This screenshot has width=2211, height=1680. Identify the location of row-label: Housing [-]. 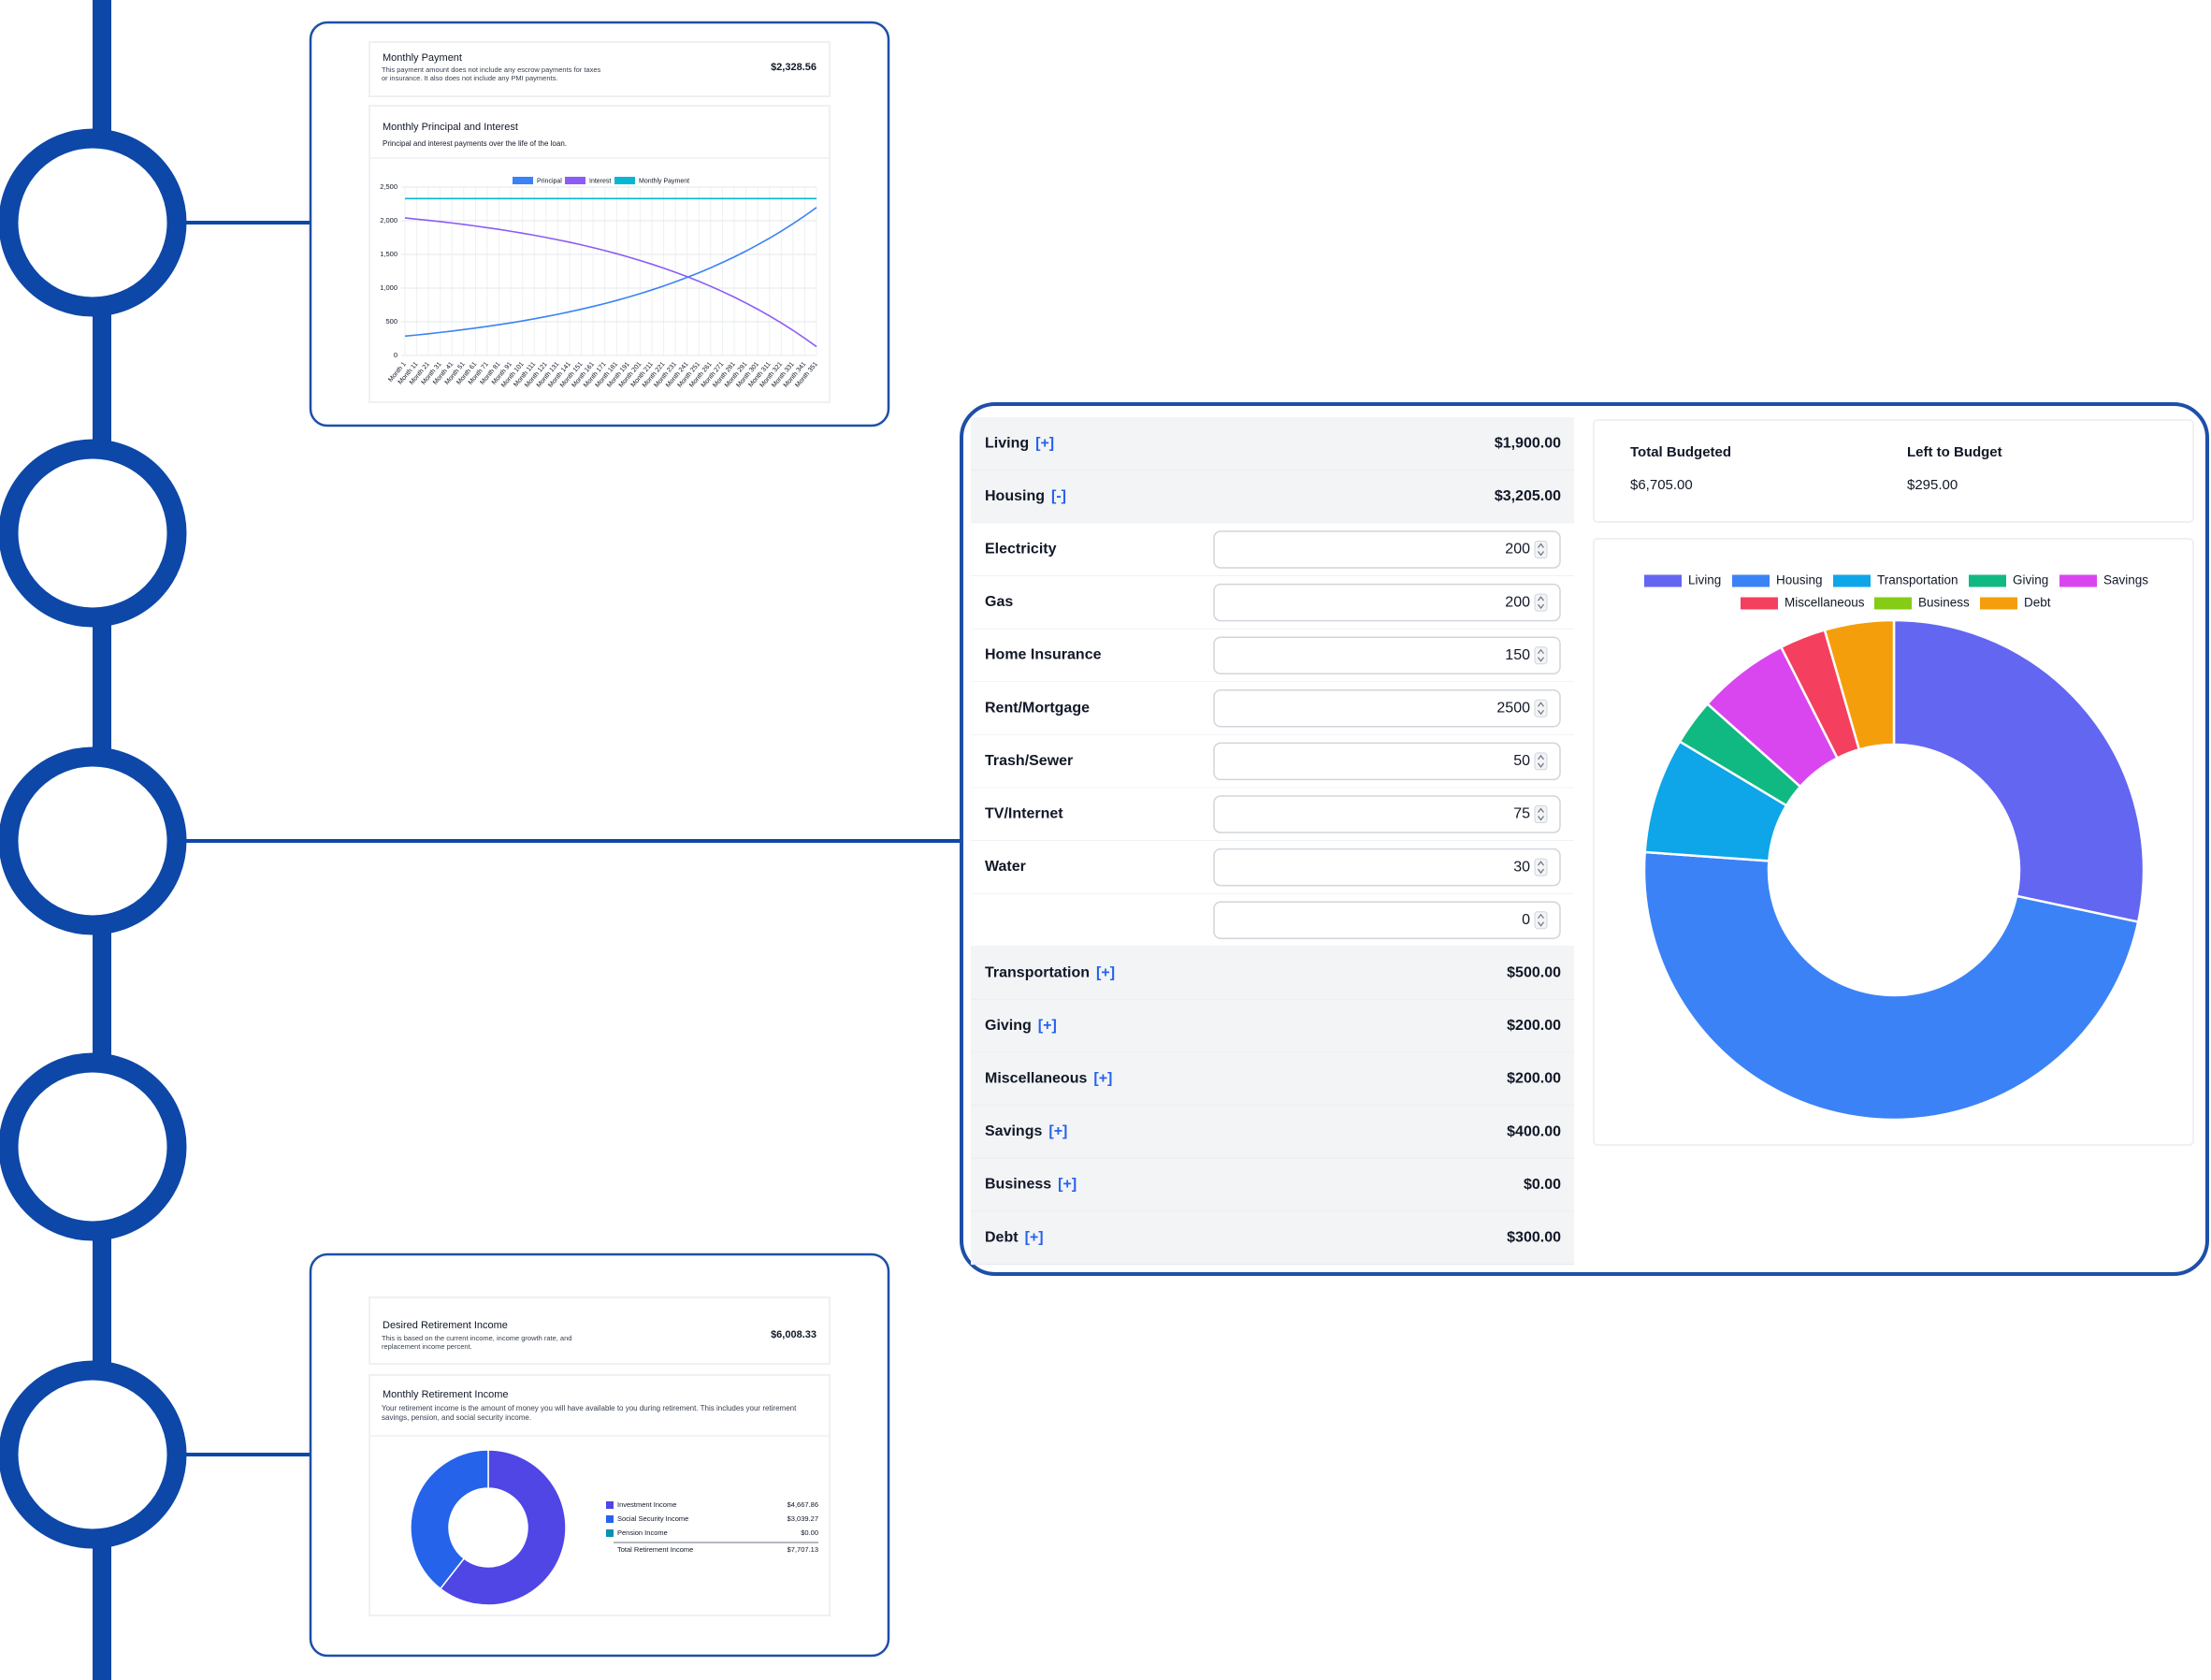
(1025, 496).